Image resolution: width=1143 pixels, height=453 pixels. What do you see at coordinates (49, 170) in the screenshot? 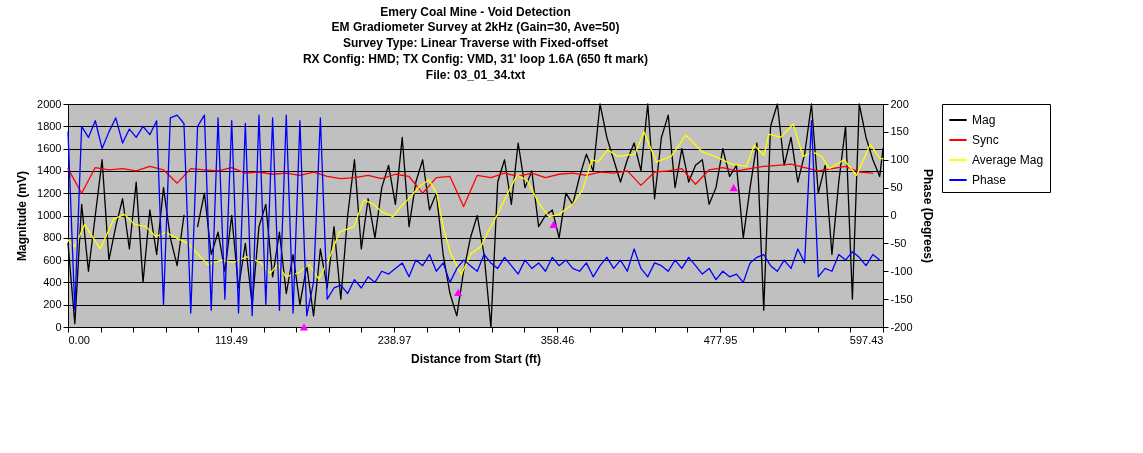
I see `y-tick-label: 1400` at bounding box center [49, 170].